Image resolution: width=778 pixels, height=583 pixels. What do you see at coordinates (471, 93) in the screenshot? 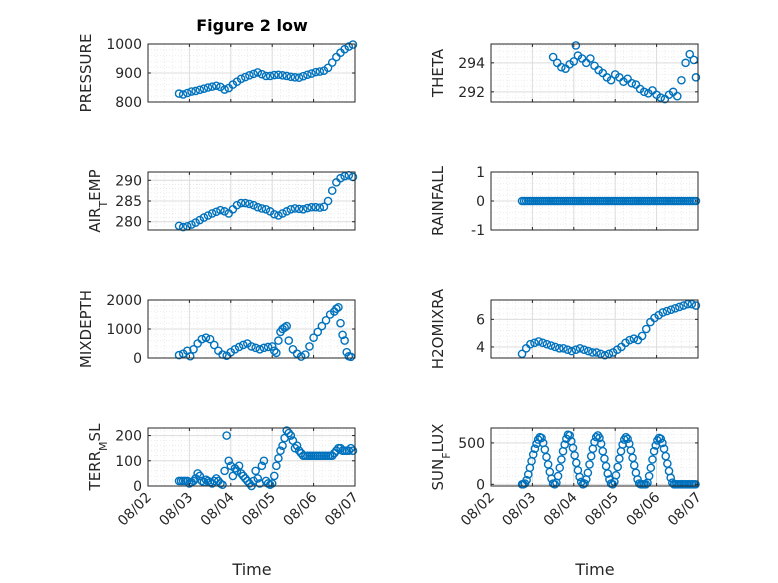
I see `y-tick-label: 292` at bounding box center [471, 93].